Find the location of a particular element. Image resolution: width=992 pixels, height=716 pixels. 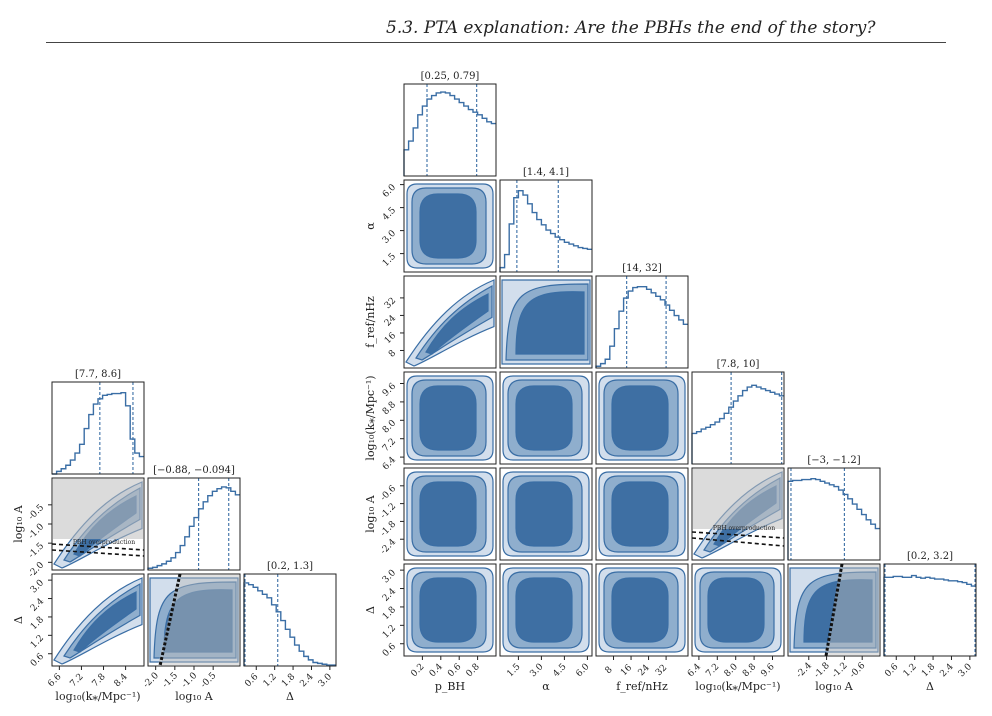

ytick-label-right-1-0: 1.5 is located at coordinates (389, 259).